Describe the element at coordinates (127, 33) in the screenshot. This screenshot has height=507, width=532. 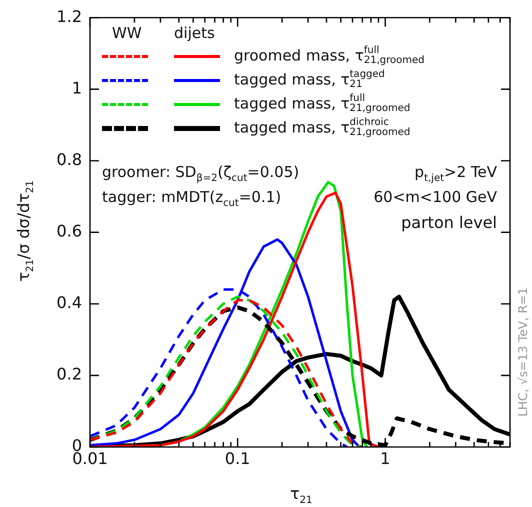
I see `annotation: WW` at that location.